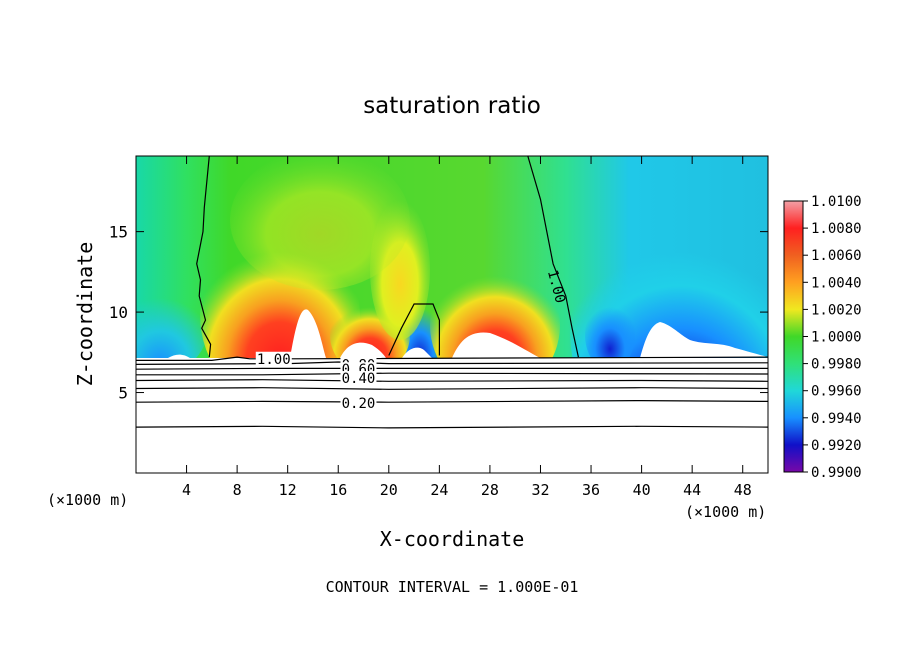  What do you see at coordinates (338, 490) in the screenshot?
I see `x-tick-label: 16` at bounding box center [338, 490].